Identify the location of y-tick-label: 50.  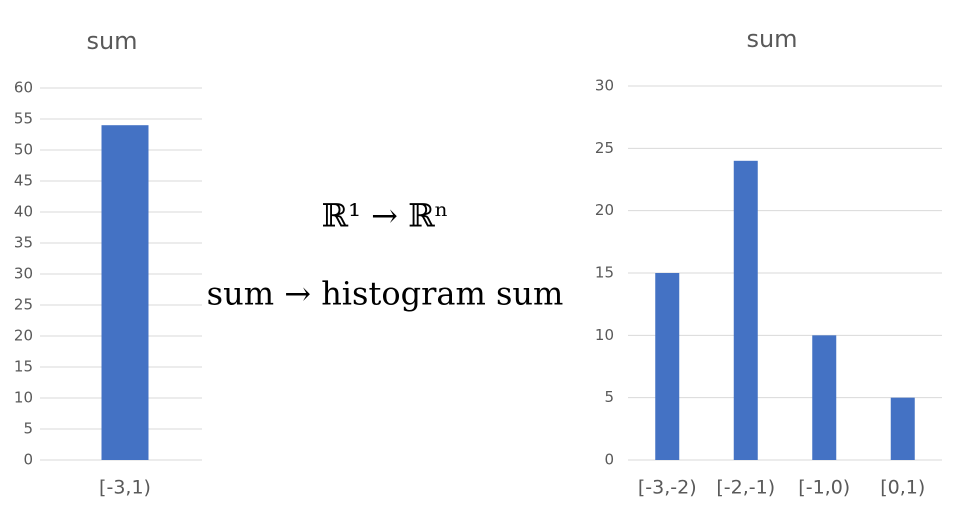
(23, 150).